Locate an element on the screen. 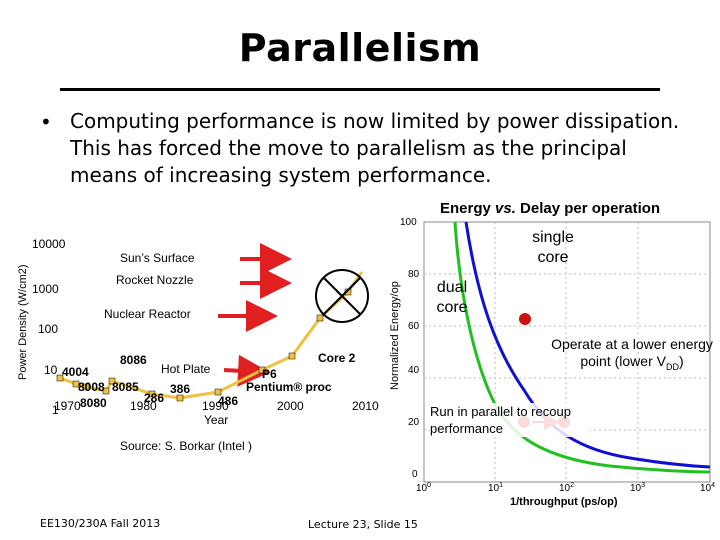 The width and height of the screenshot is (720, 540). x-label-year: Year is located at coordinates (216, 420).